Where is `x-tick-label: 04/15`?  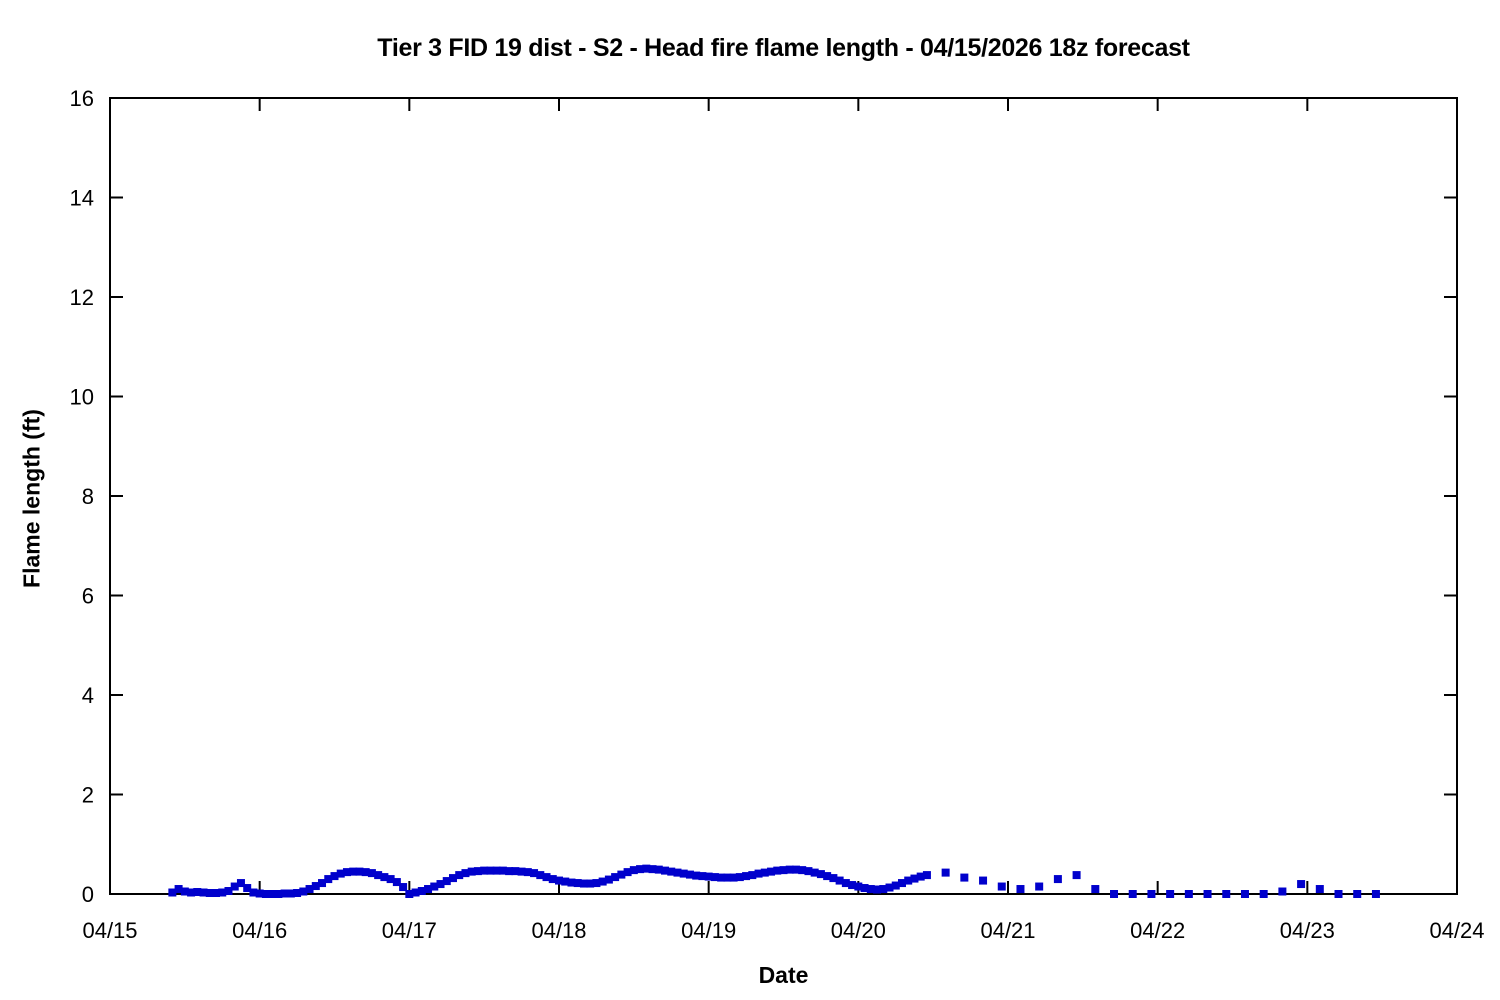
x-tick-label: 04/15 is located at coordinates (109, 930).